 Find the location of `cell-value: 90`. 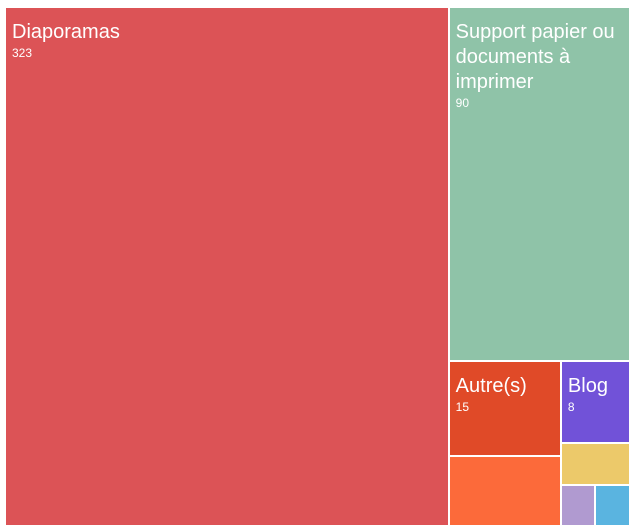

cell-value: 90 is located at coordinates (462, 103).